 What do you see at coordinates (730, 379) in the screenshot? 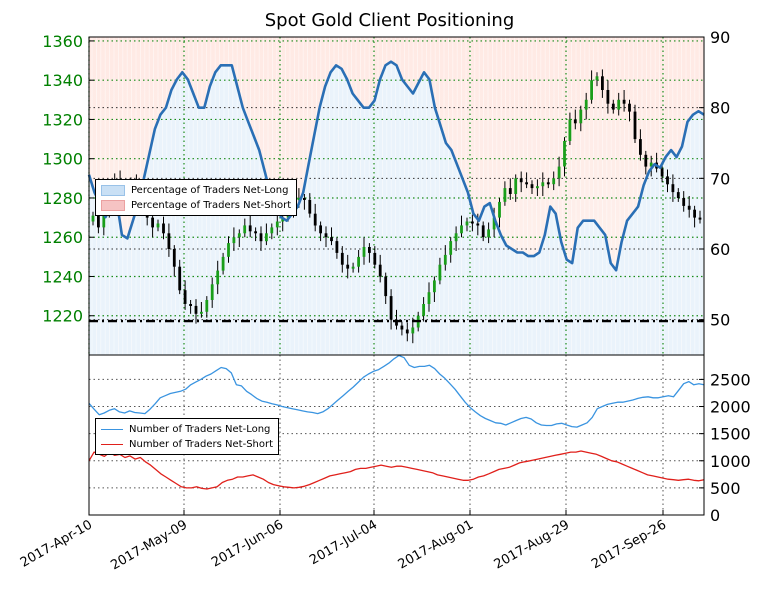
I see `count-tick-label: 2500` at bounding box center [730, 379].